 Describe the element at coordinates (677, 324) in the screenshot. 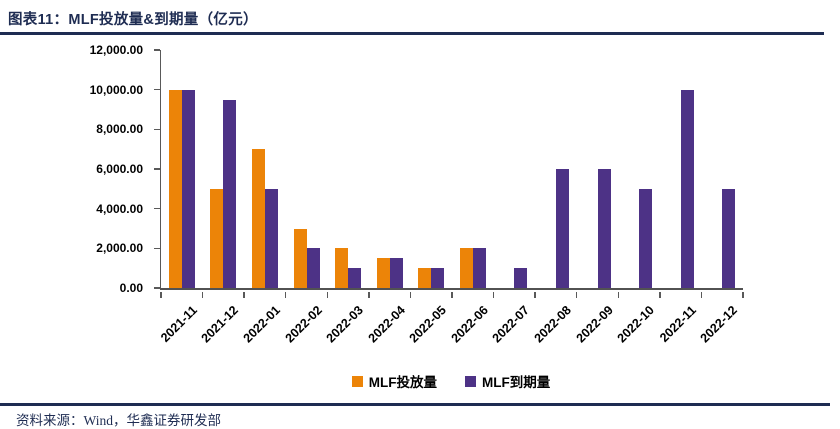

I see `x-axis-label: 2022-11` at that location.